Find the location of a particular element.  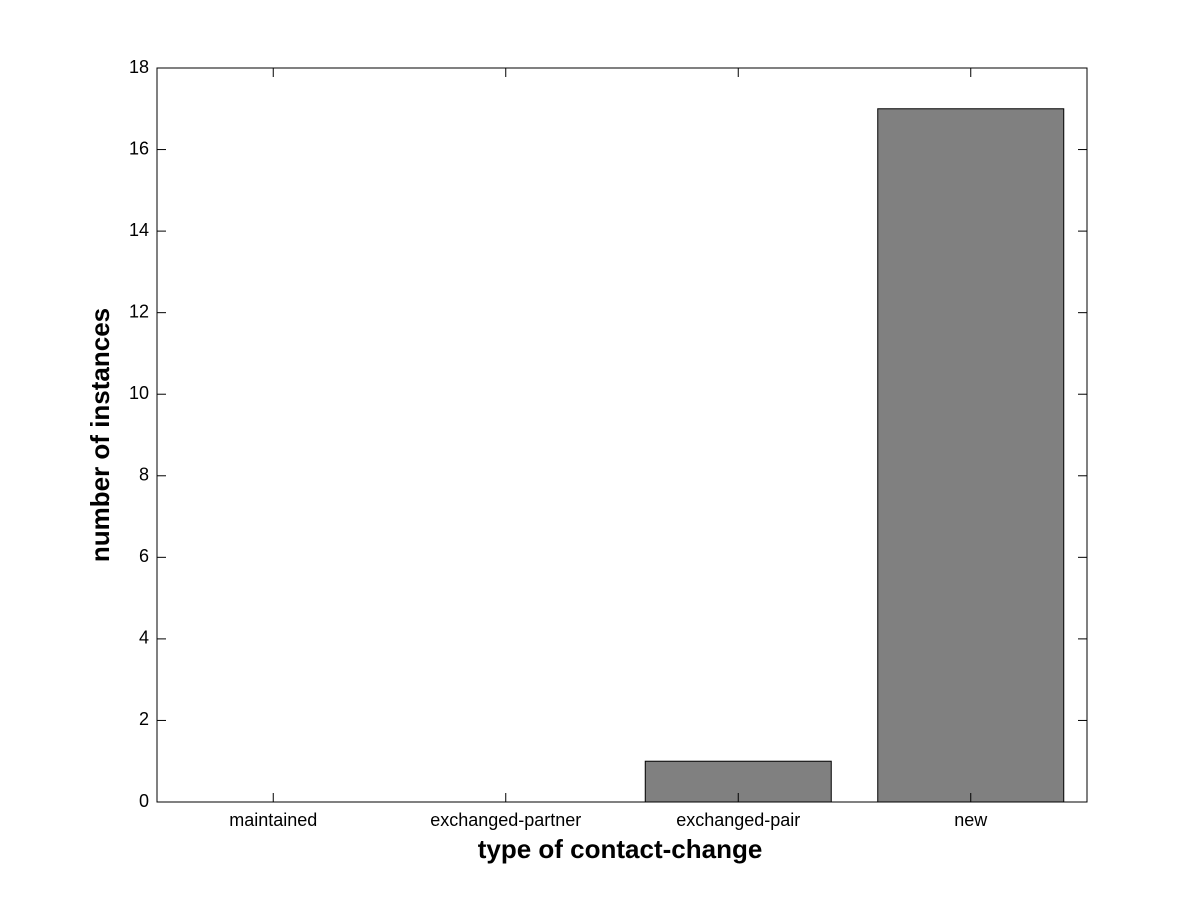

y-axis-label: number of instances is located at coordinates (100, 435).